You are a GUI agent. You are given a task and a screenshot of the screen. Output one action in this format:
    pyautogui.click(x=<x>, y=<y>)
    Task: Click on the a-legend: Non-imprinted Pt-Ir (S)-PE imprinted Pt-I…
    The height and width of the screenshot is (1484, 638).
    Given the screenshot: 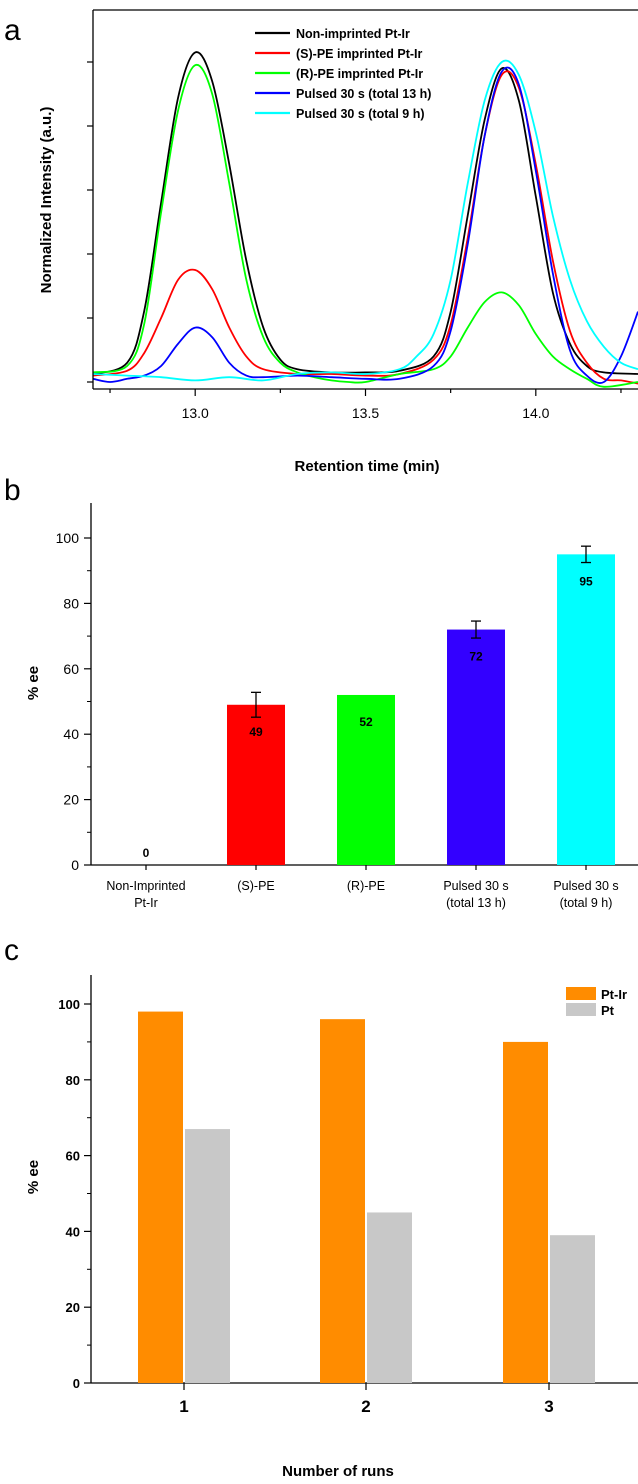 What is the action you would take?
    pyautogui.click(x=343, y=74)
    